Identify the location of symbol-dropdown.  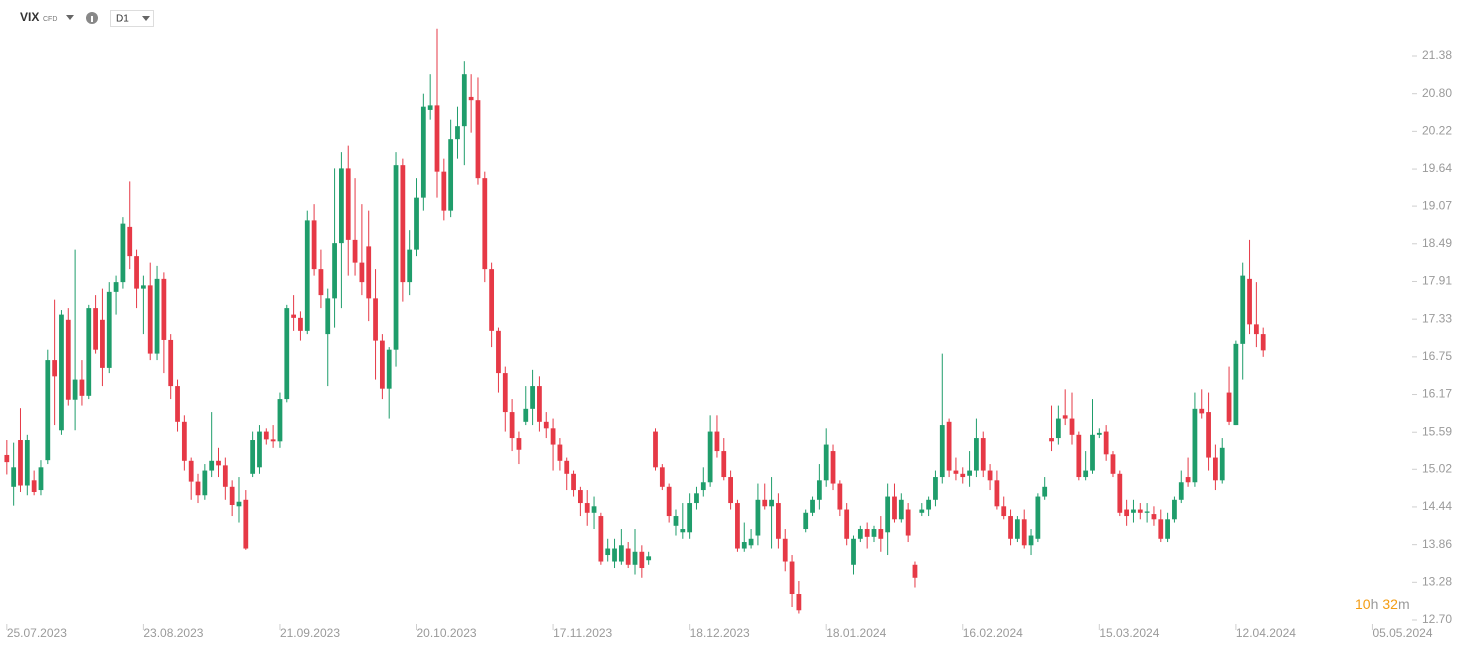
(70, 17).